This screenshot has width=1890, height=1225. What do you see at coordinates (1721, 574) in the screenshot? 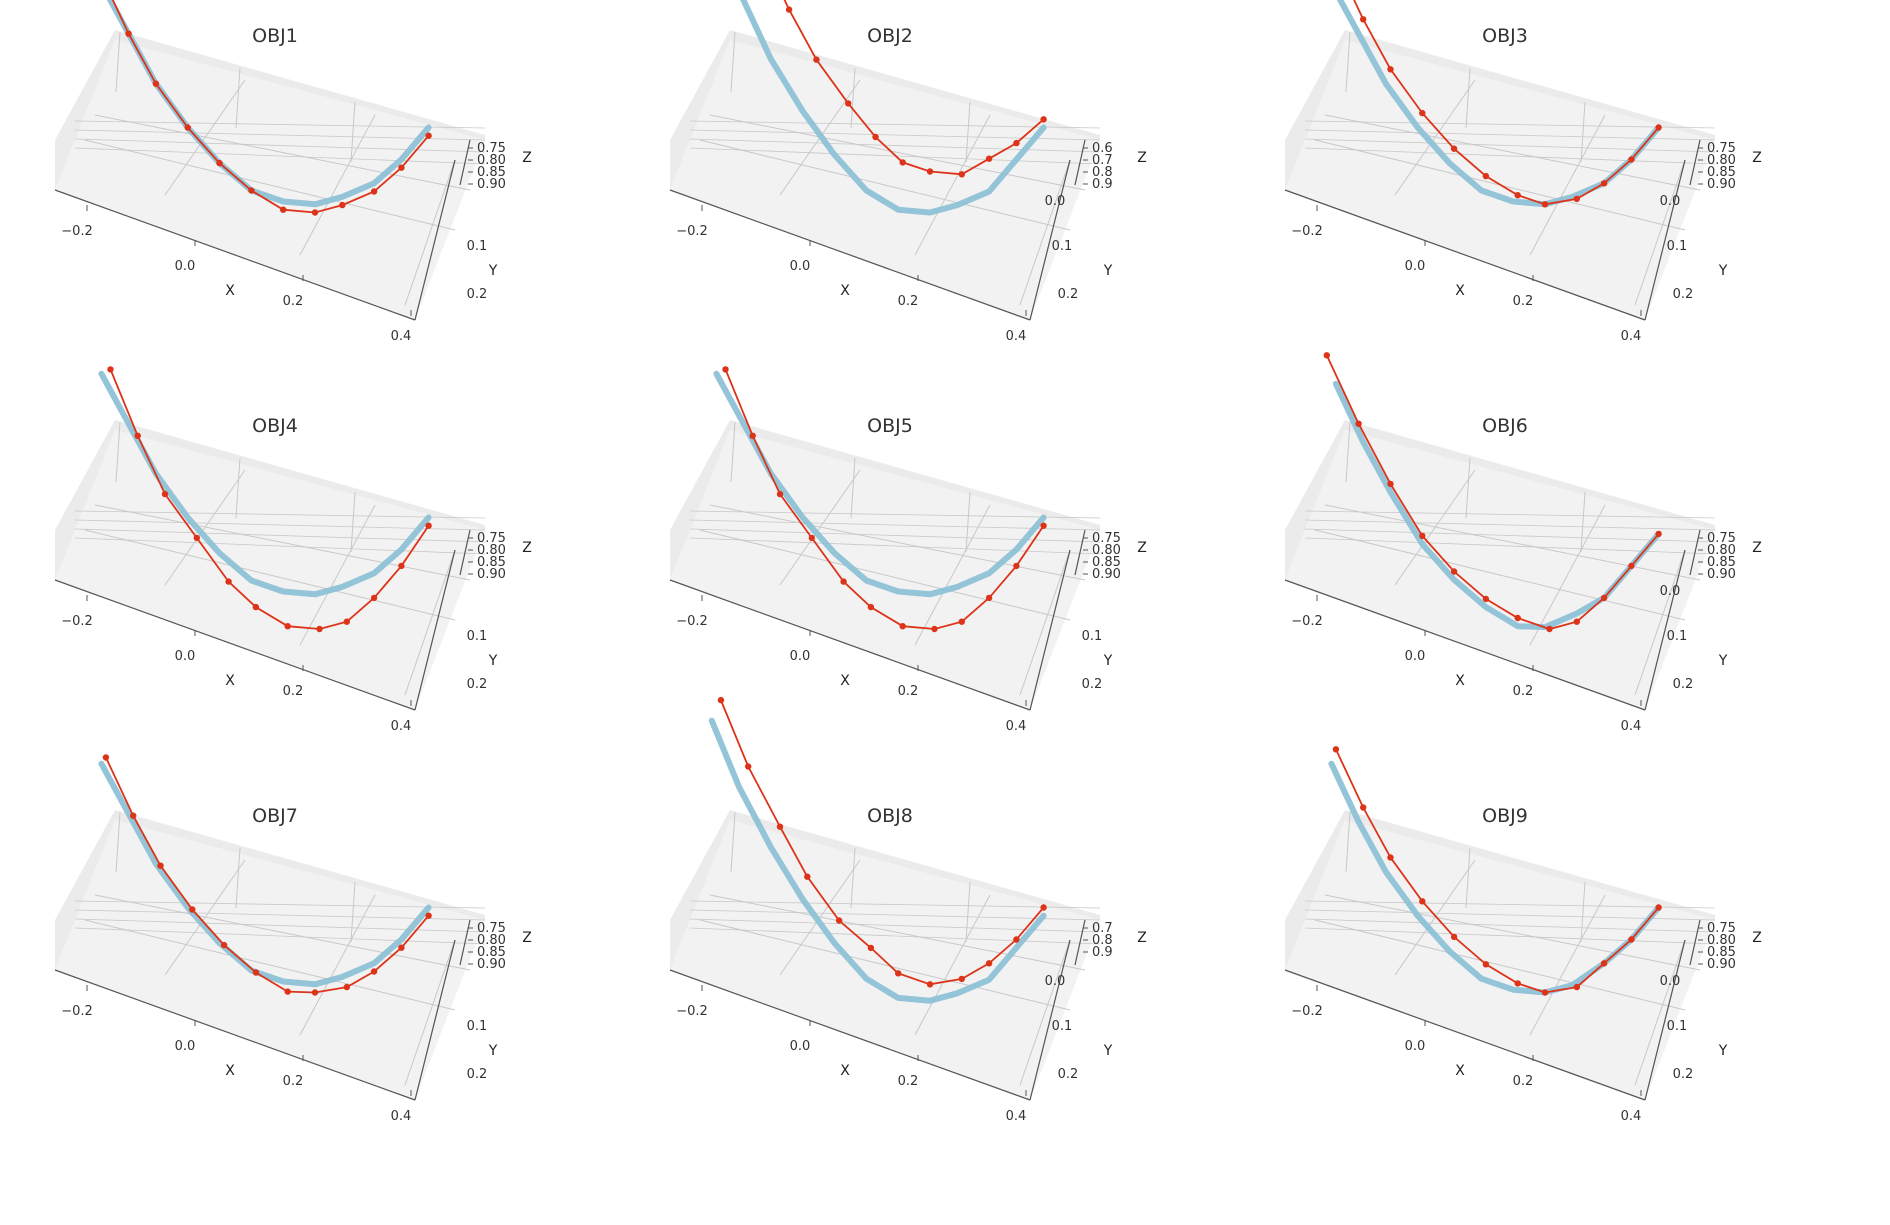
I see `z-tick-label: 0.90` at bounding box center [1721, 574].